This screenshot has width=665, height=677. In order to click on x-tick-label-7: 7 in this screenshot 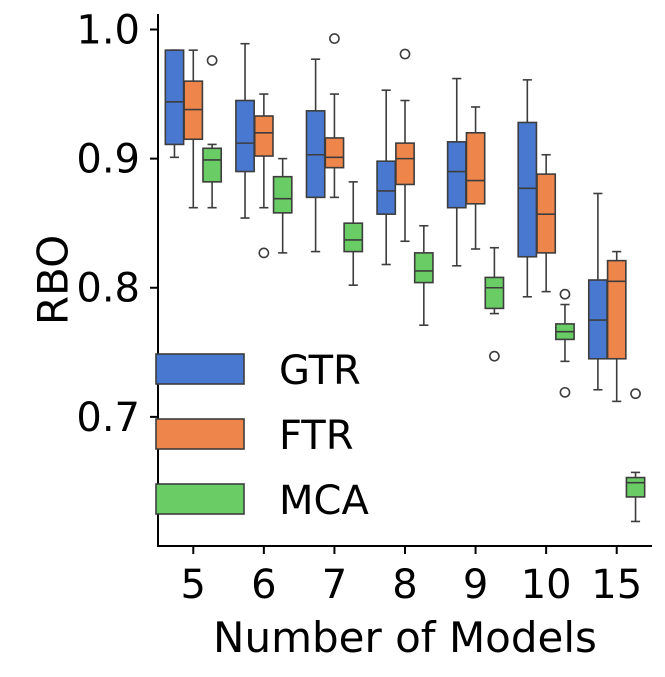, I will do `click(334, 585)`.